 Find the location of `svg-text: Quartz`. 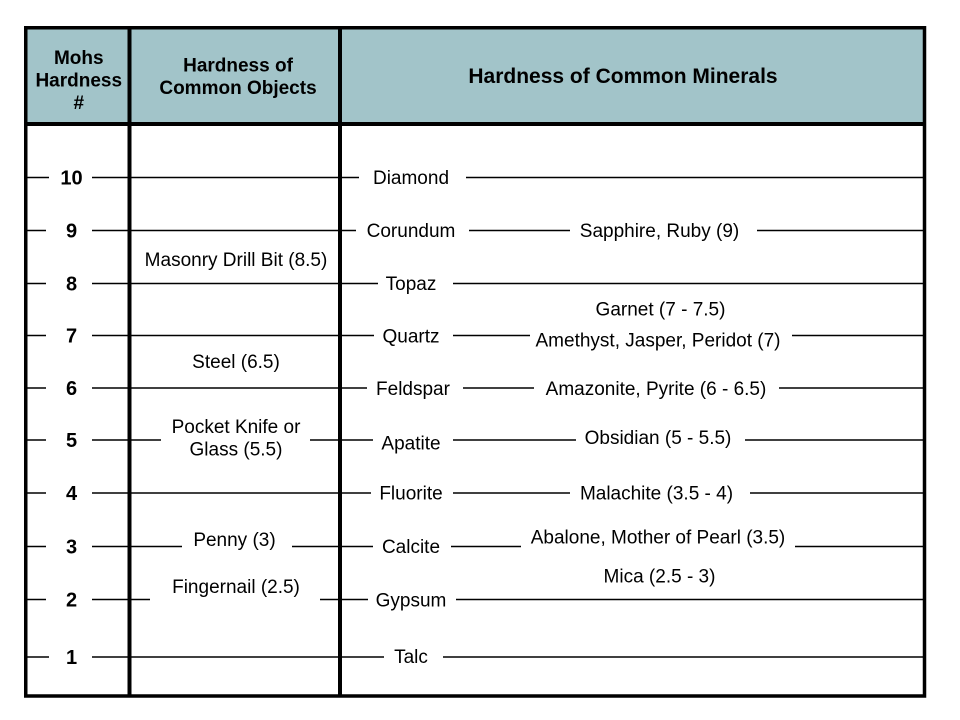

svg-text: Quartz is located at coordinates (410, 337).